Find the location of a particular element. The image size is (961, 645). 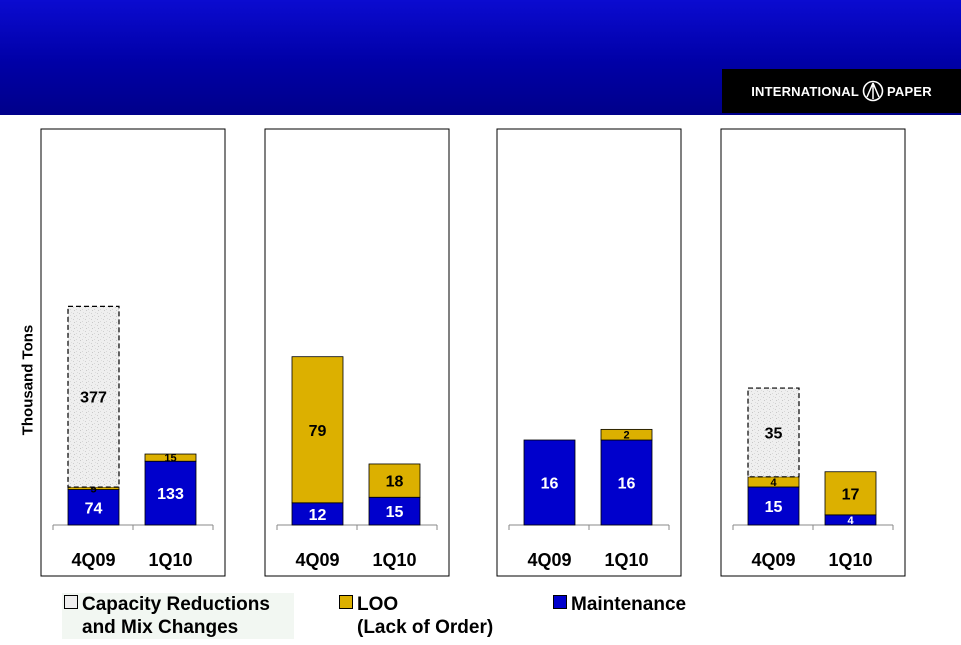

x-tick-label-4q09-3: 4Q09 is located at coordinates (549, 560).